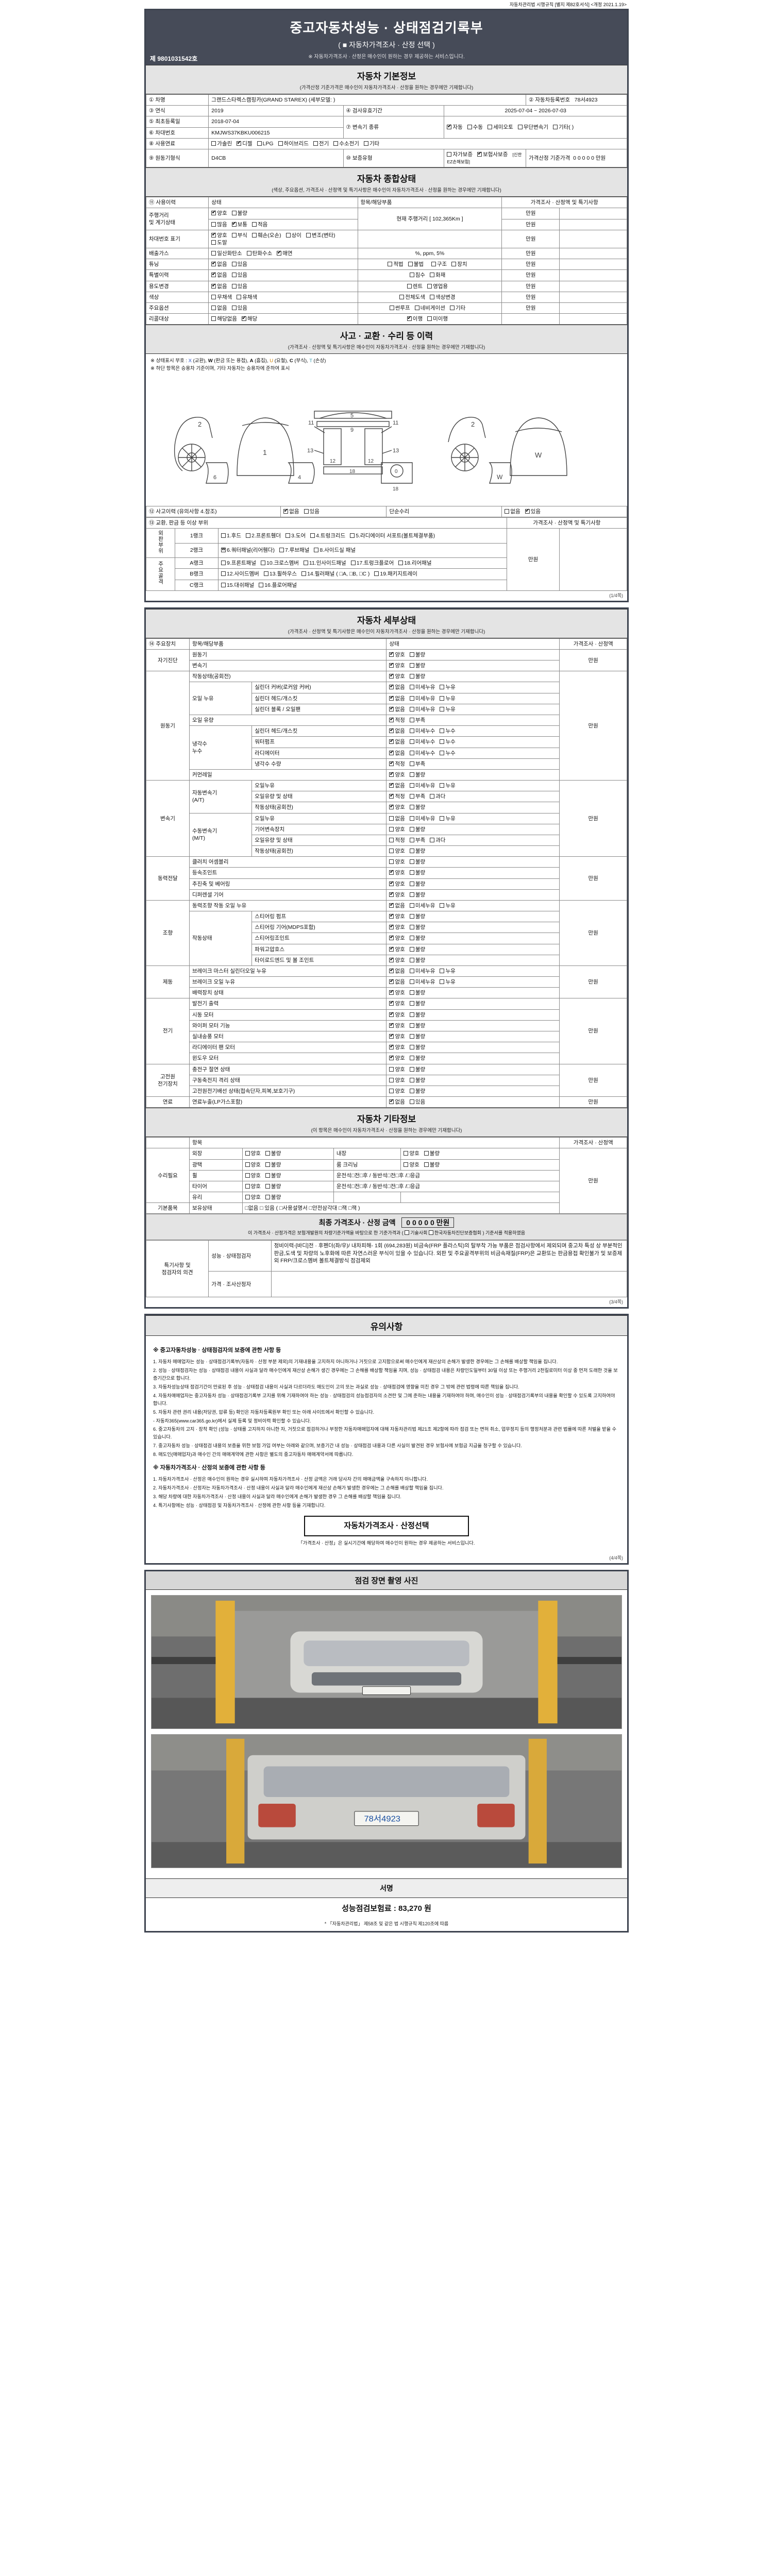 Image resolution: width=773 pixels, height=2576 pixels. I want to click on warranty-option: 자가보증, so click(460, 154).